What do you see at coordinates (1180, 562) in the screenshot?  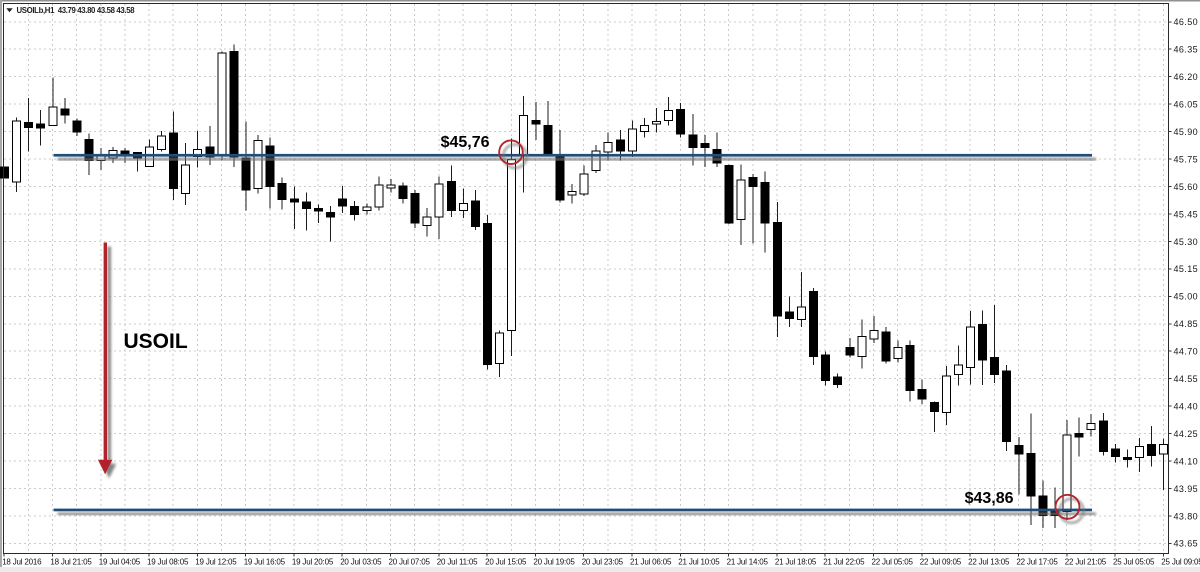 I see `svg-text: 25 Jul 09:05` at bounding box center [1180, 562].